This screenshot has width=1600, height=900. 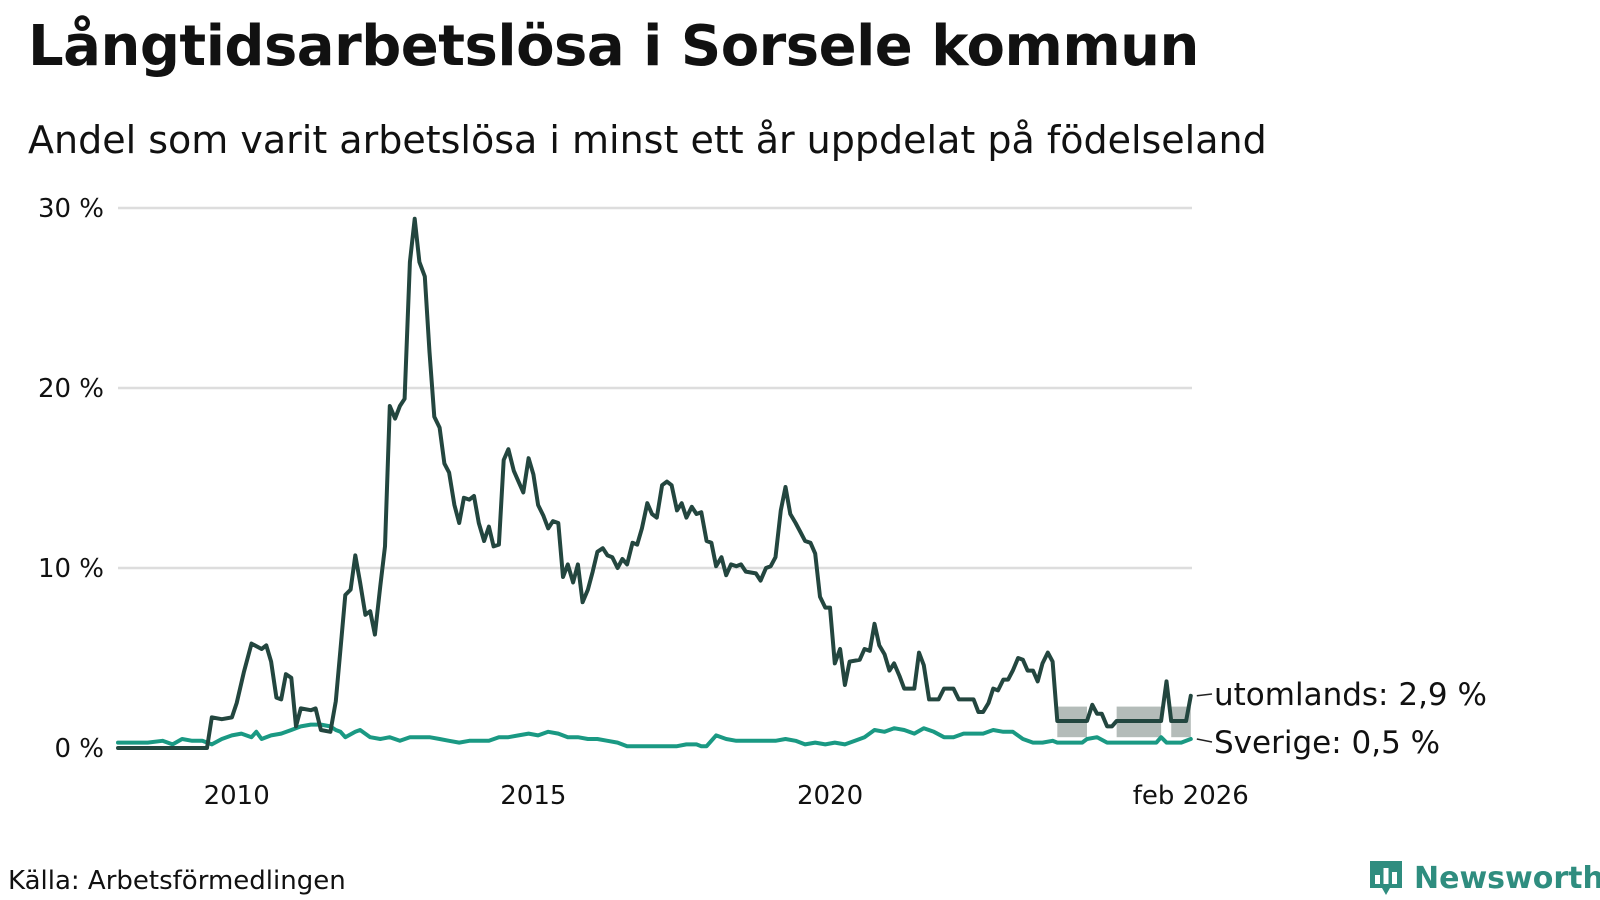 I want to click on series-line-sverige, so click(x=654, y=735).